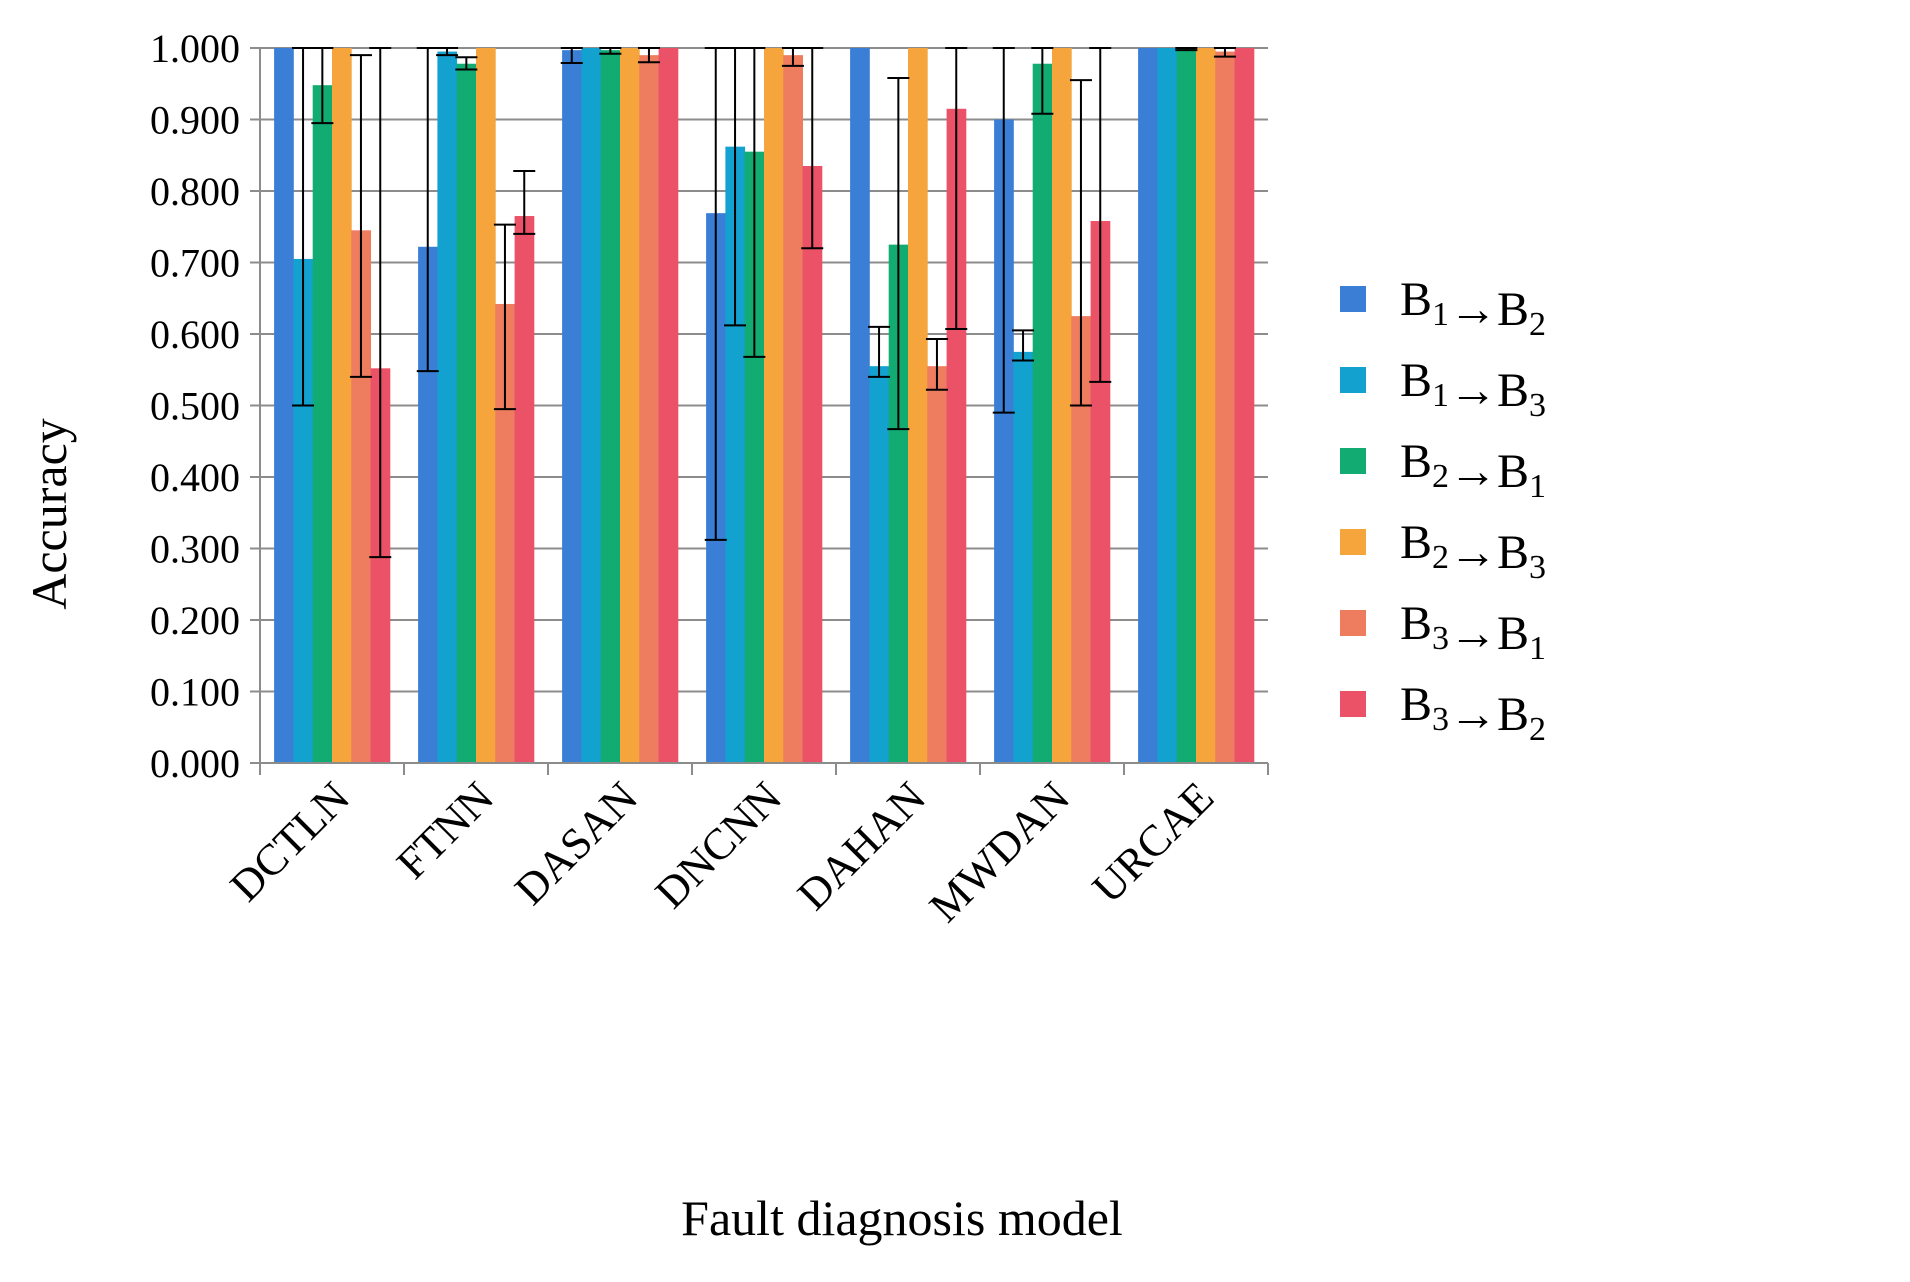 Image resolution: width=1910 pixels, height=1282 pixels. Describe the element at coordinates (902, 1218) in the screenshot. I see `x-axis-label: Fault diagnosis model` at that location.